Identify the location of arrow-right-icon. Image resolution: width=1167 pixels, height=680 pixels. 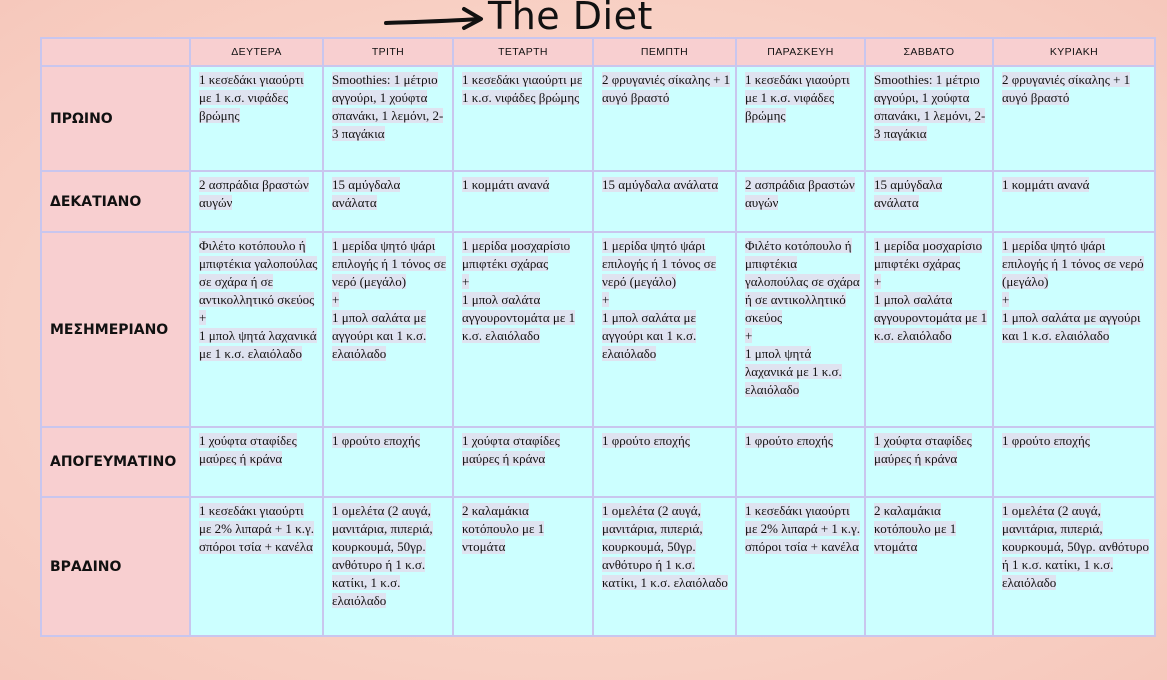
(433, 18).